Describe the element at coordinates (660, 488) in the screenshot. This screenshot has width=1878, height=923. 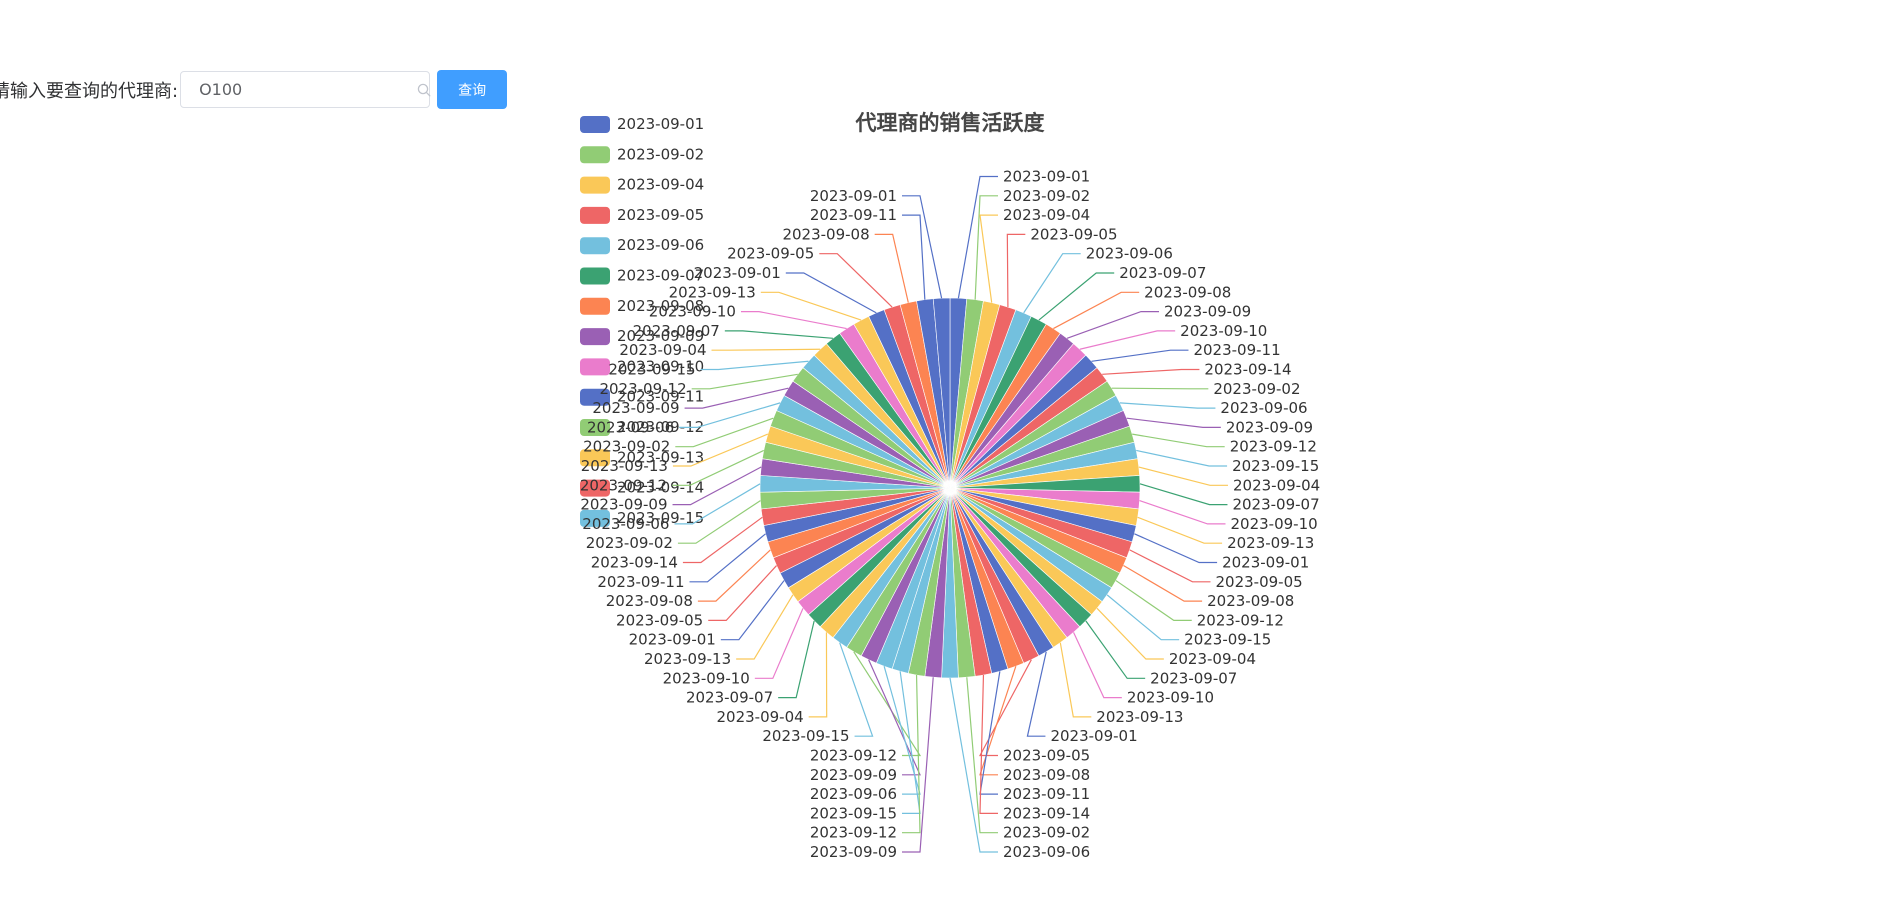
I see `legend-label: 2023-09-14` at that location.